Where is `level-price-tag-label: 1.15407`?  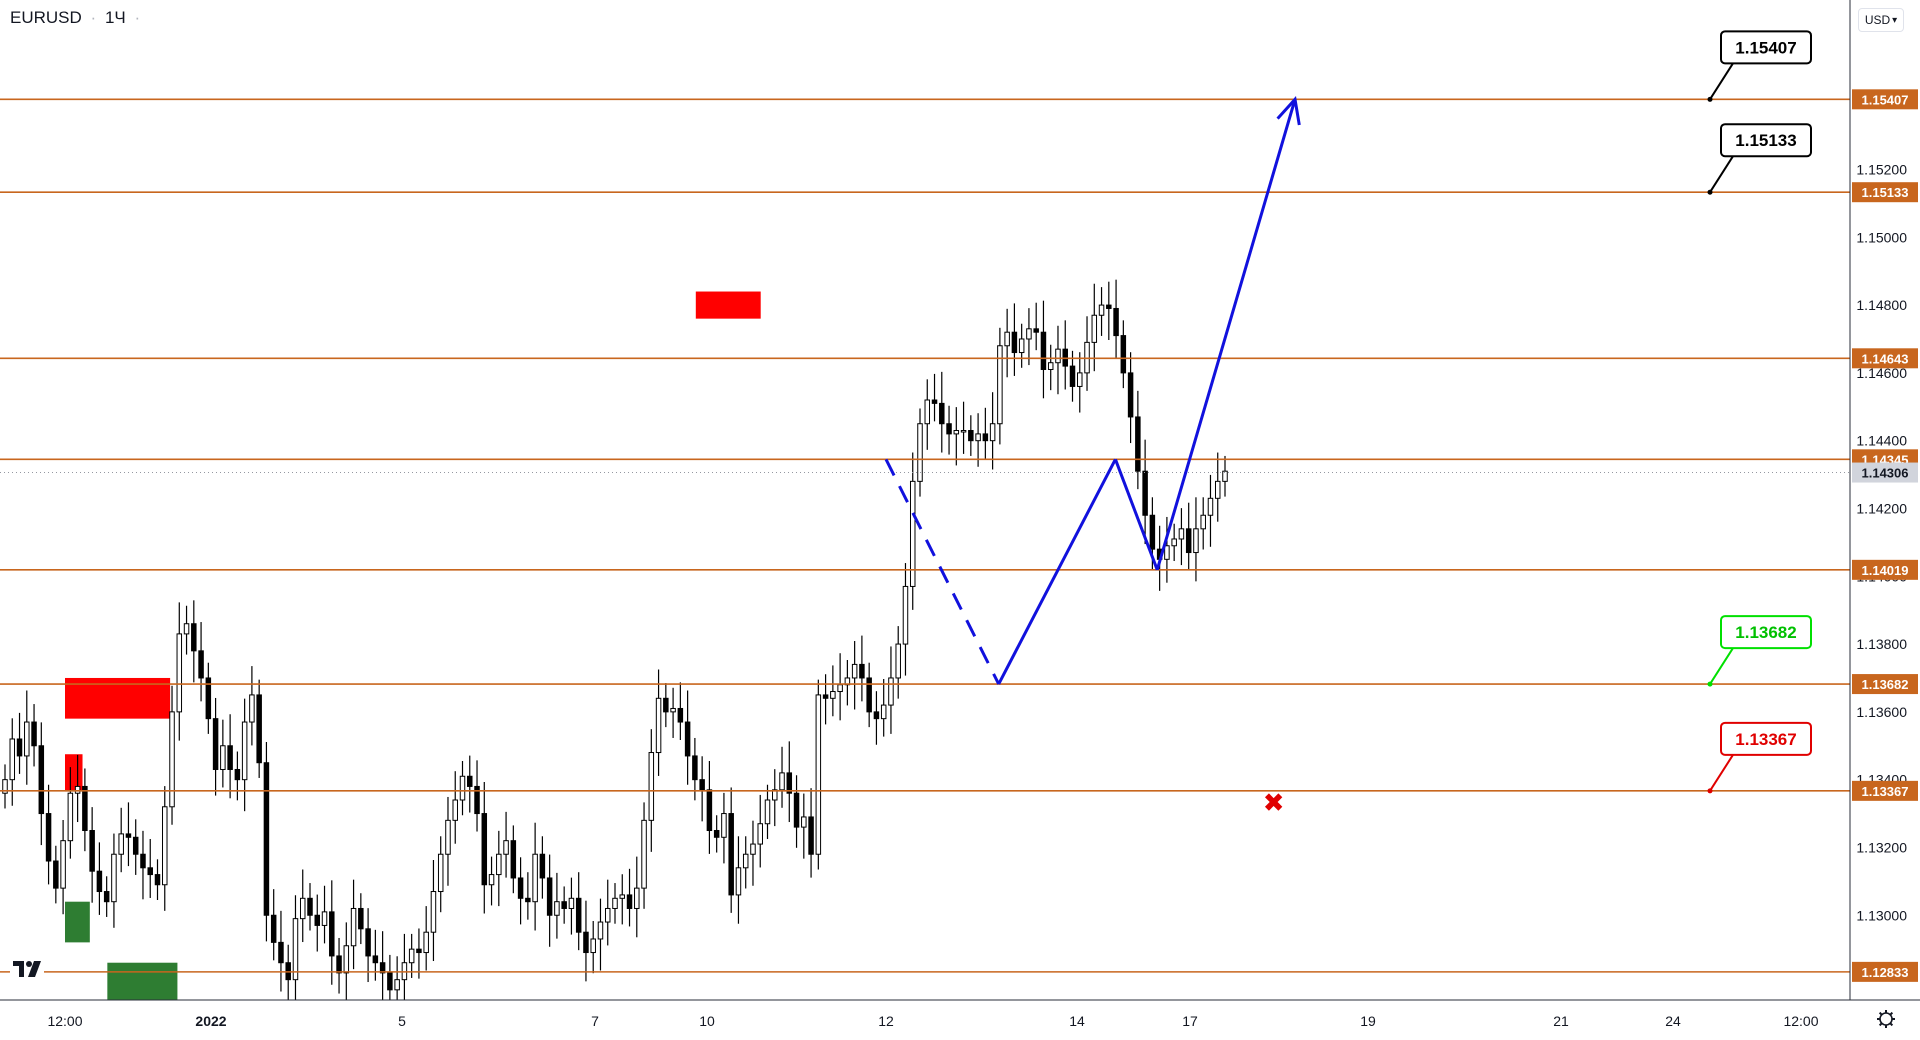 level-price-tag-label: 1.15407 is located at coordinates (1885, 99).